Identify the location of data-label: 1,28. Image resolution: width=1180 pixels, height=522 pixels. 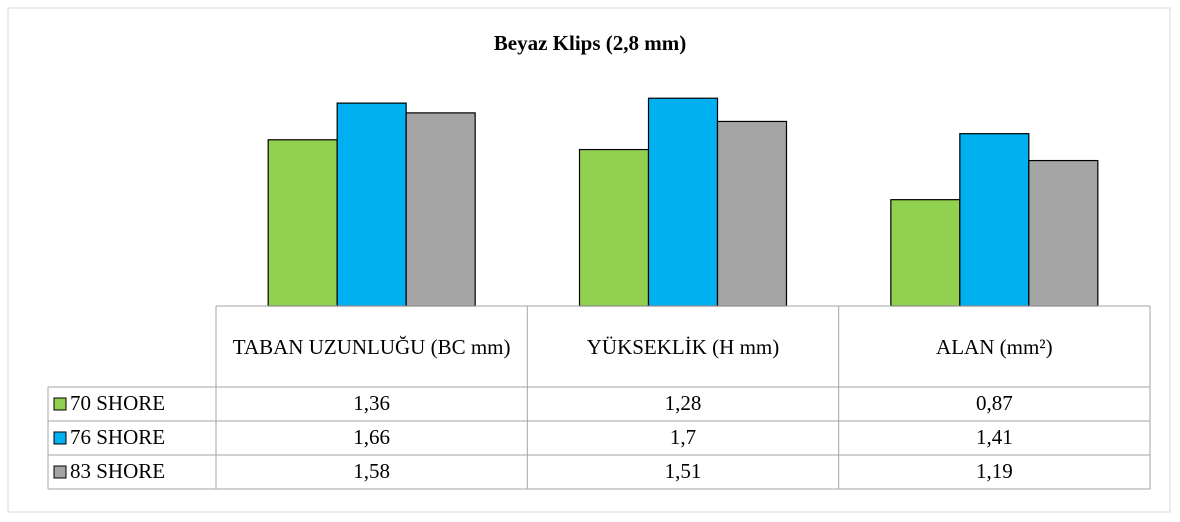
(683, 403).